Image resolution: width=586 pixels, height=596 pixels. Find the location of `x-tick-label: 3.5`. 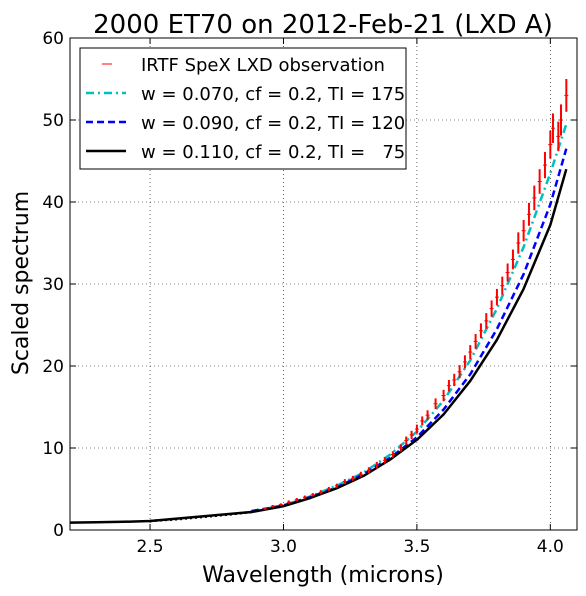

x-tick-label: 3.5 is located at coordinates (416, 547).